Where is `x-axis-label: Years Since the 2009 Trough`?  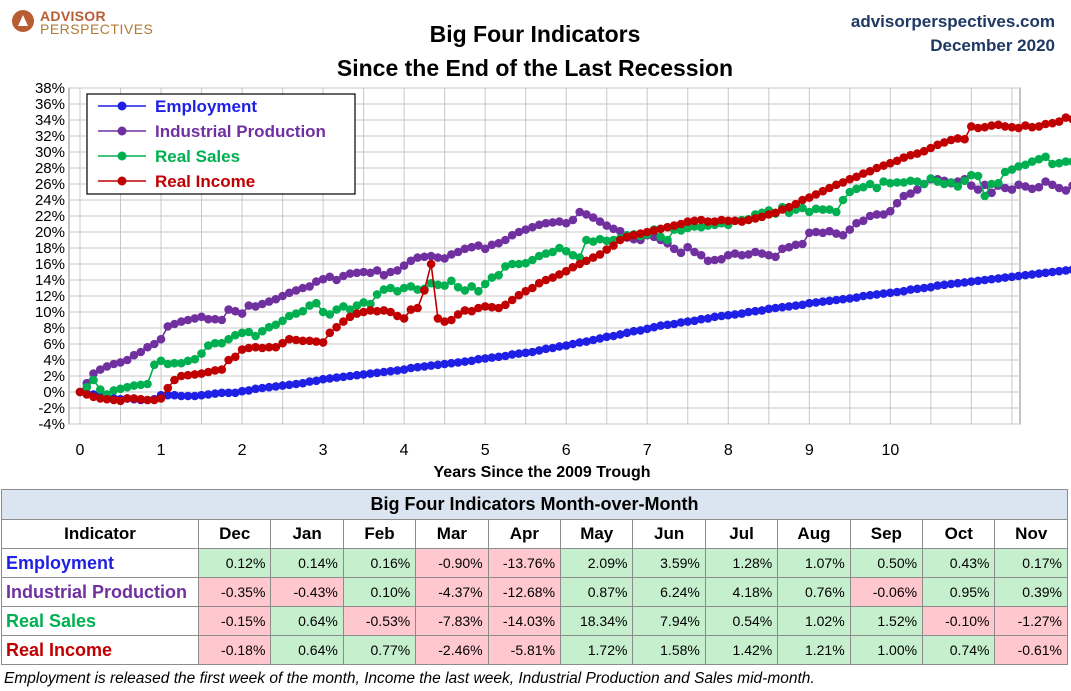 x-axis-label: Years Since the 2009 Trough is located at coordinates (542, 472).